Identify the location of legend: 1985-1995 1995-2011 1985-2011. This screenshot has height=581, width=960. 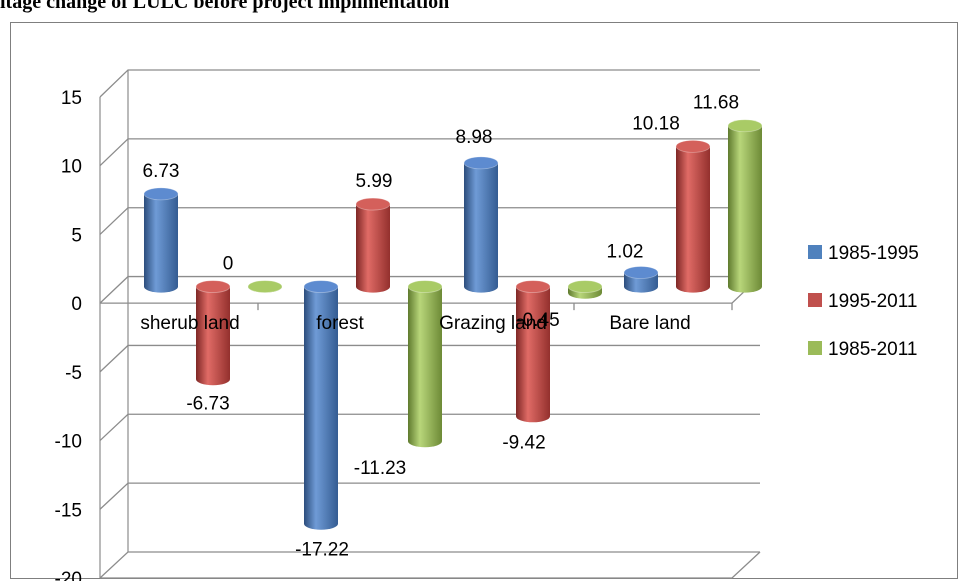
(863, 301).